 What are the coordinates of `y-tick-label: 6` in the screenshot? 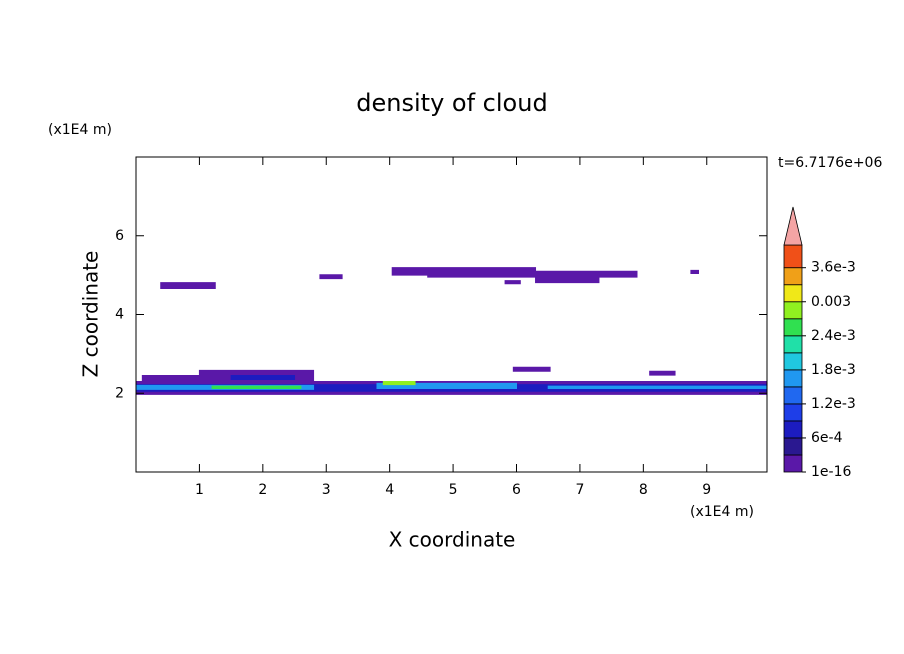 It's located at (119, 236).